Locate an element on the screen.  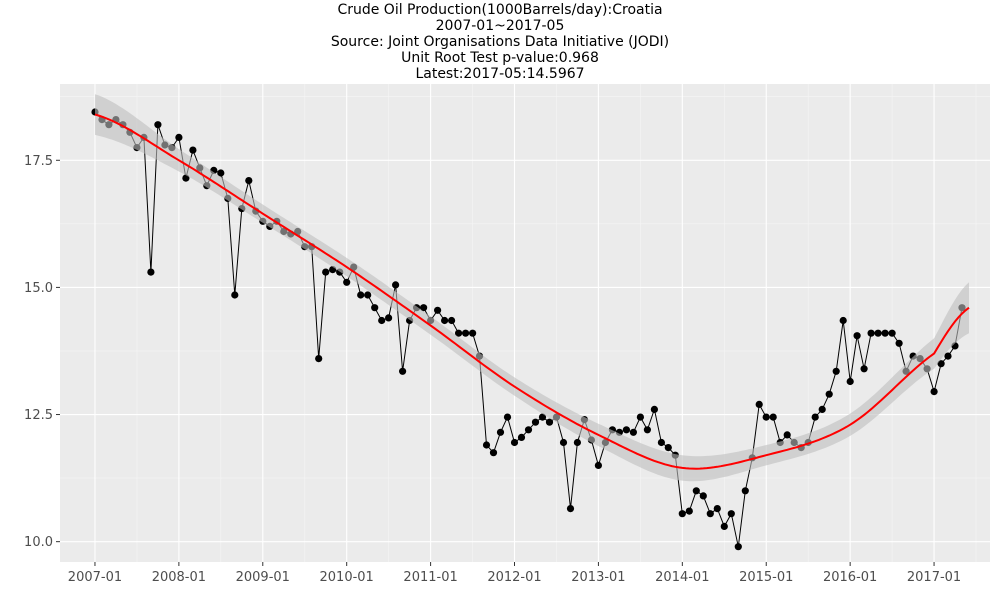
x-tick-label: 2017-01 is located at coordinates (934, 577).